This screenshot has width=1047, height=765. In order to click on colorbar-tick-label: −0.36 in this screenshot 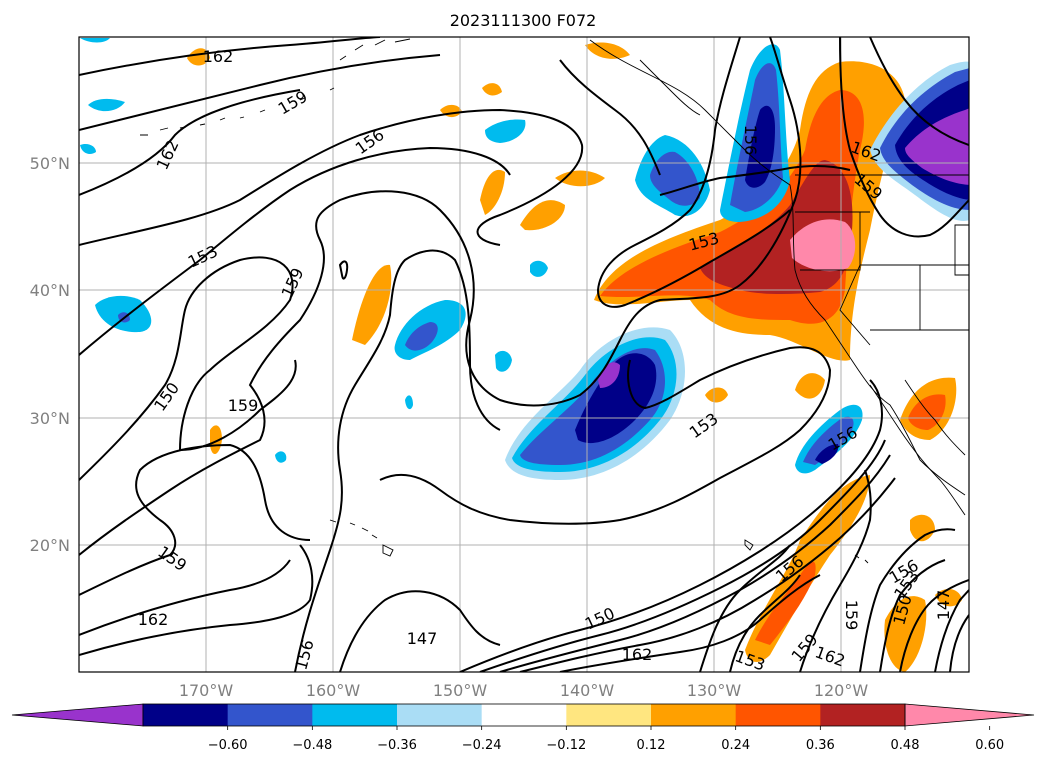, I will do `click(397, 745)`.